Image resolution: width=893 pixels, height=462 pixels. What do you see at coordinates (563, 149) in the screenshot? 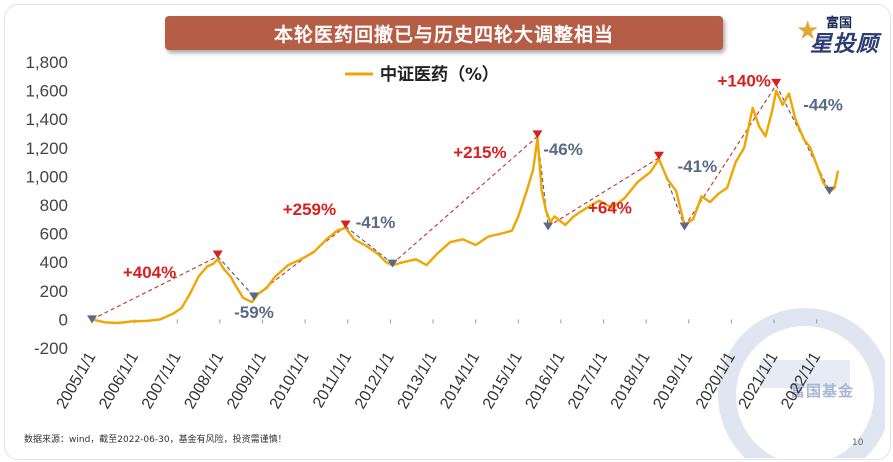
I see `fall-annotation: -46%` at bounding box center [563, 149].